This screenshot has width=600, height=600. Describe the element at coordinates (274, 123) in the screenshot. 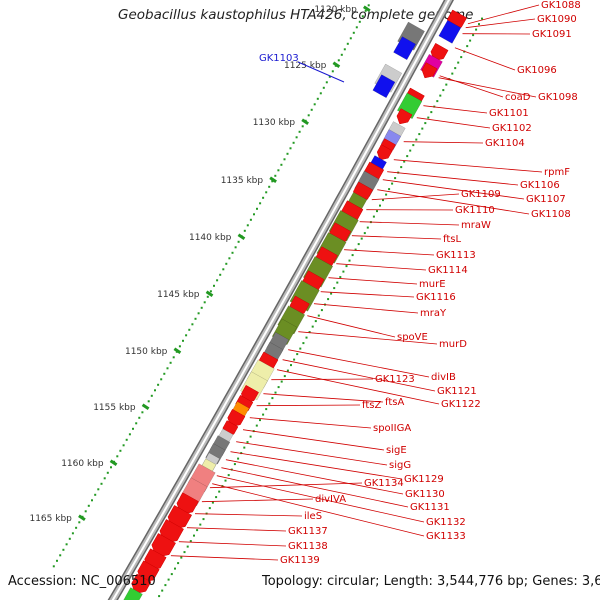

I see `scale-label: 1130 kbp` at that location.